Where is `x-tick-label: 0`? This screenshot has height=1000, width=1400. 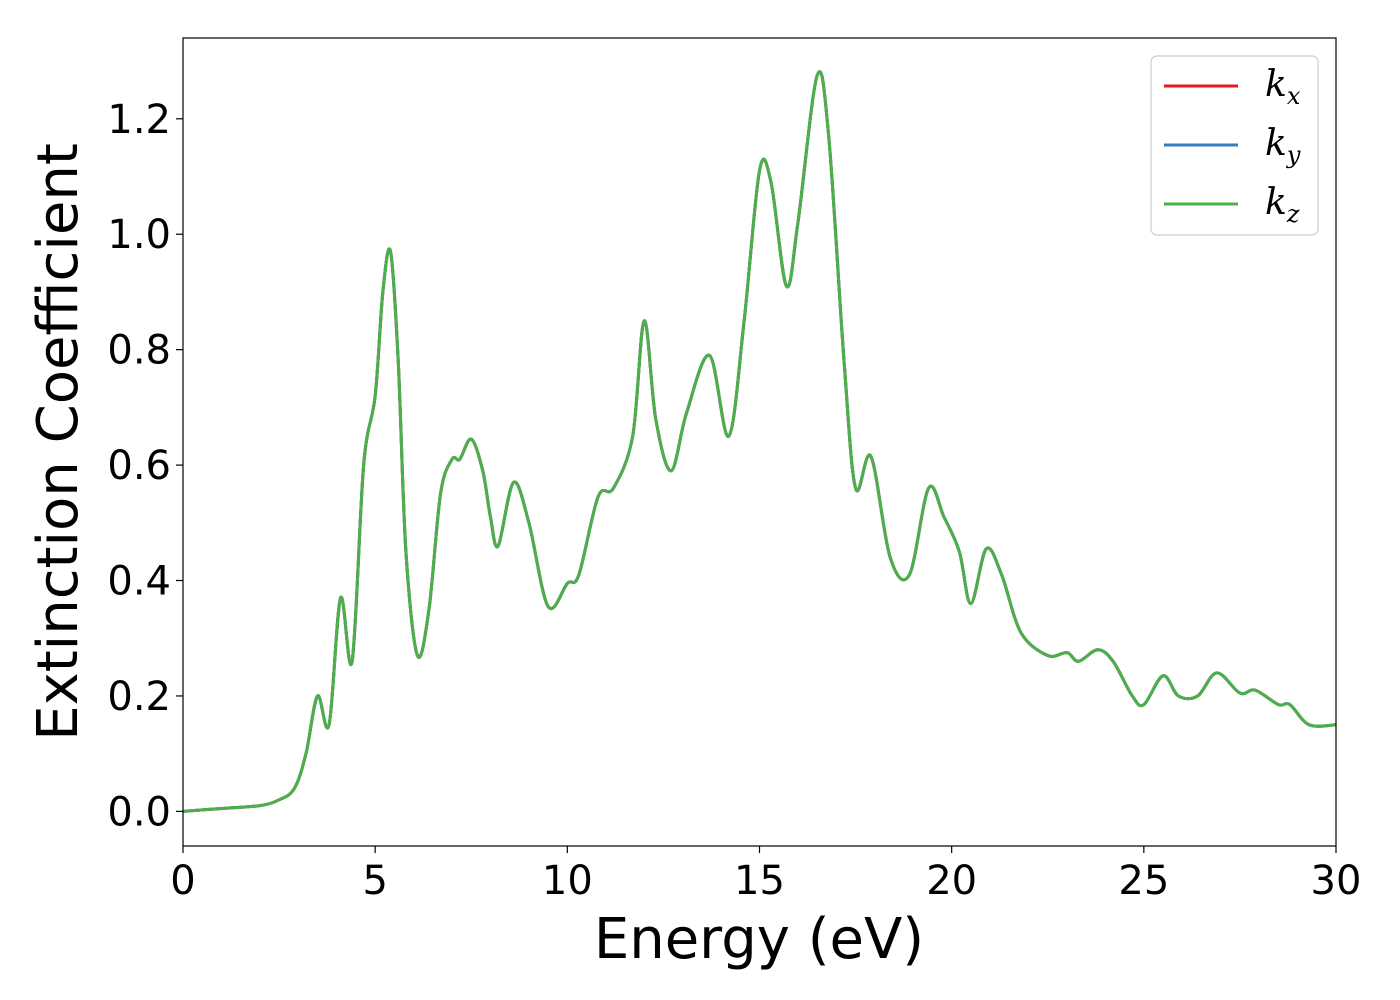
x-tick-label: 0 is located at coordinates (182, 881).